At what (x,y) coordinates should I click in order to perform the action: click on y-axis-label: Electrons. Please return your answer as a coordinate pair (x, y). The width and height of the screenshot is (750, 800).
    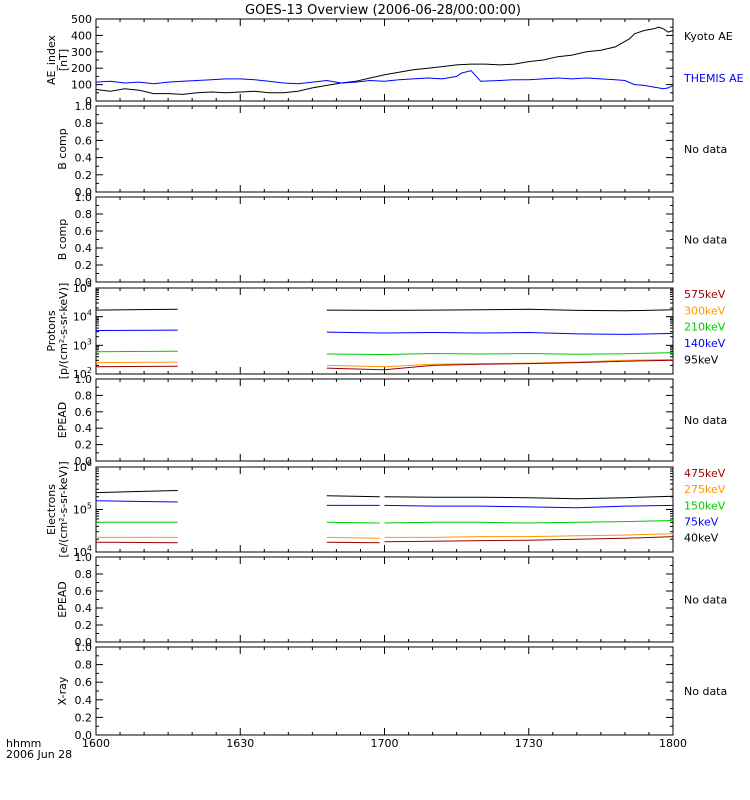
    Looking at the image, I should click on (51, 509).